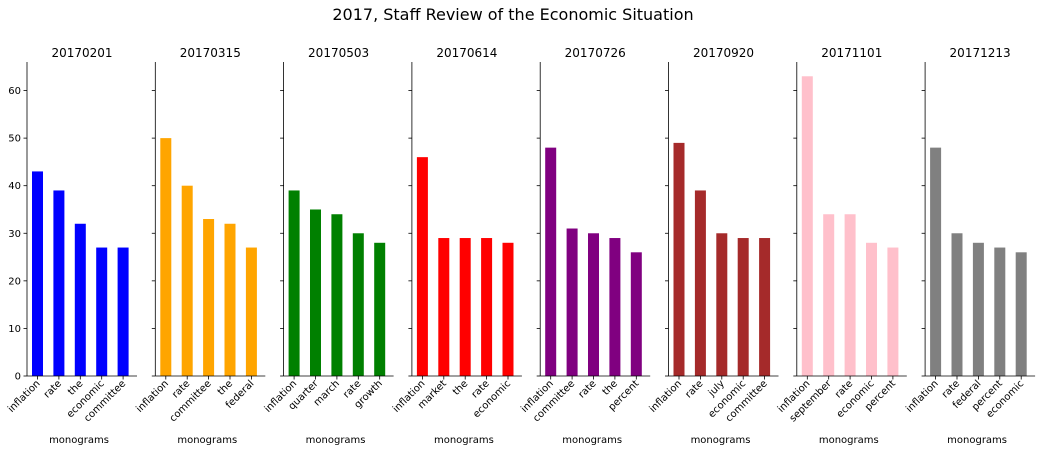 This screenshot has width=1046, height=456. What do you see at coordinates (851, 53) in the screenshot?
I see `subplot-title: 20171101` at bounding box center [851, 53].